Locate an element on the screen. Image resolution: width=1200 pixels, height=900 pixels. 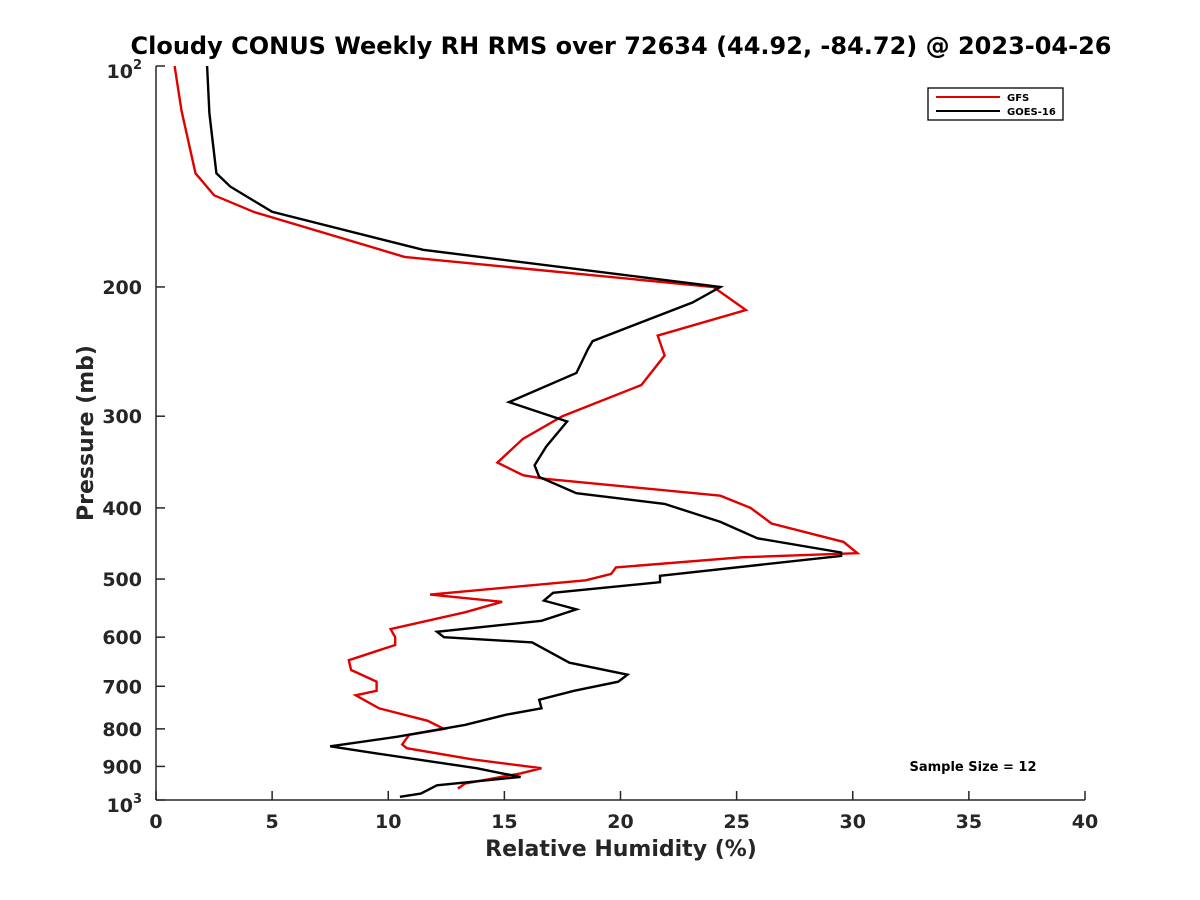
y-tick-label: 10² is located at coordinates (125, 70).